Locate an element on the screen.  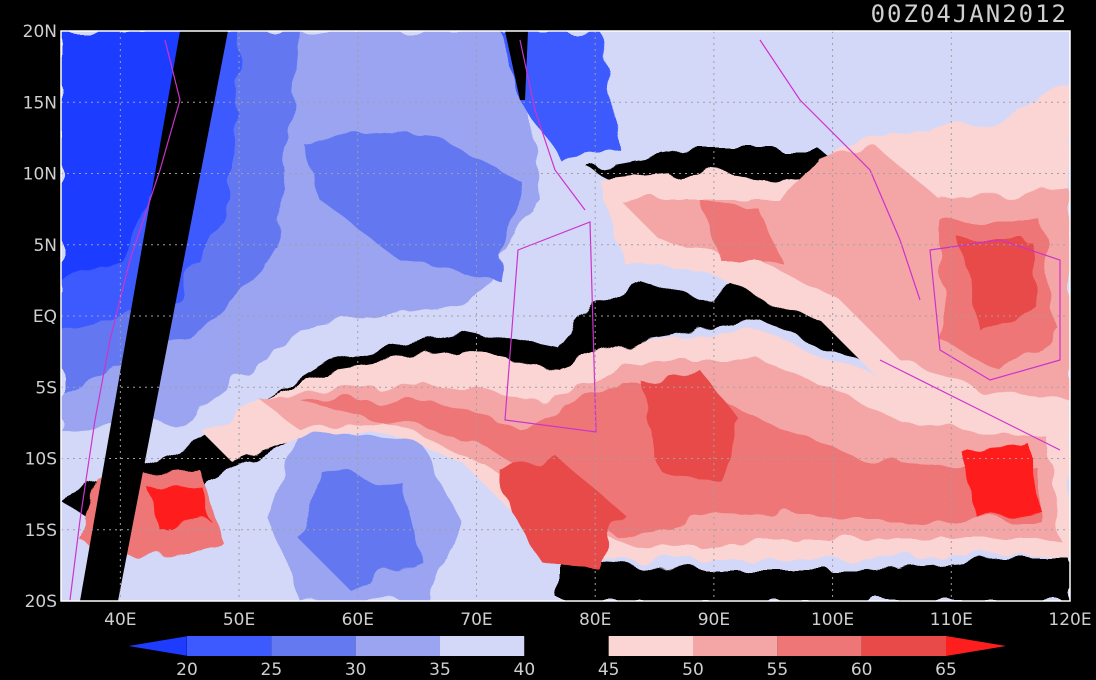
lon-label: 70E is located at coordinates (476, 620).